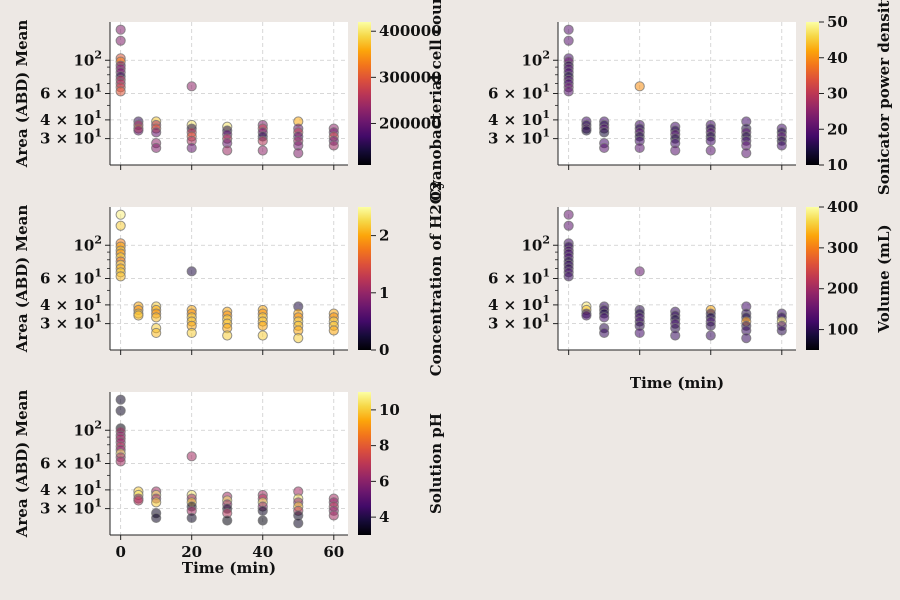  I want to click on colorbar-tick-label: 100, so click(842, 330).